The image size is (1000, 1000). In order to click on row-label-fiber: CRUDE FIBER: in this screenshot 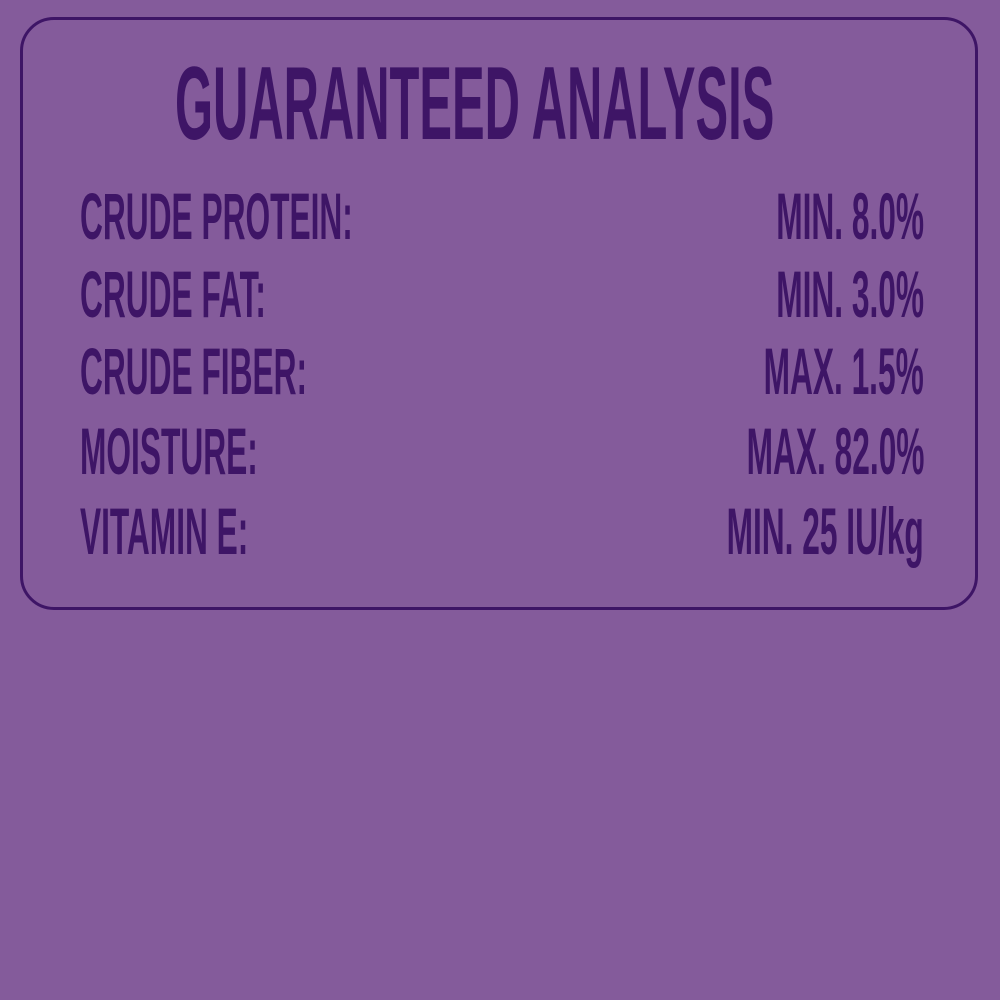, I will do `click(194, 371)`.